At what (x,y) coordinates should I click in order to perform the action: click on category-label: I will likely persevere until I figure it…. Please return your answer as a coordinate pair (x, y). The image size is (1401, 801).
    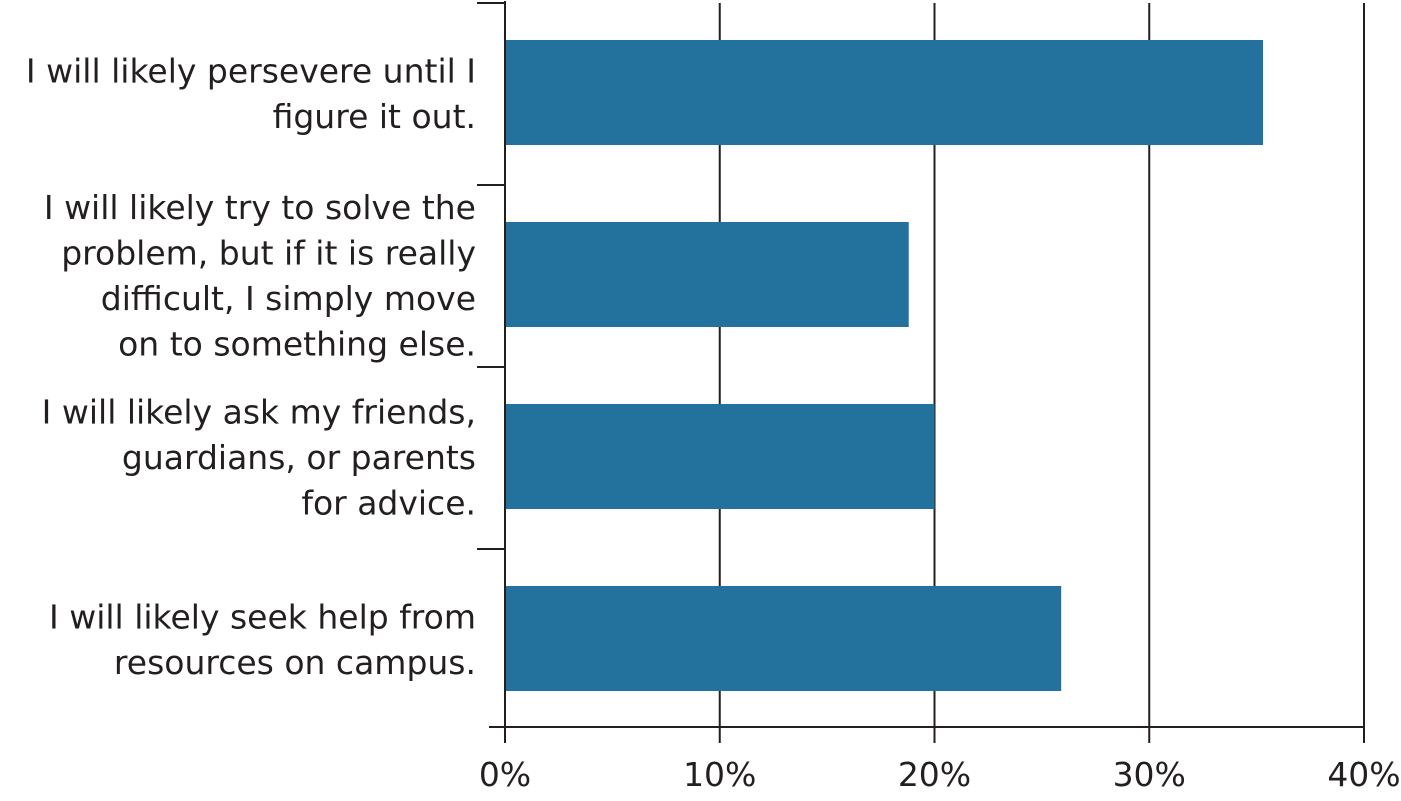
    Looking at the image, I should click on (251, 93).